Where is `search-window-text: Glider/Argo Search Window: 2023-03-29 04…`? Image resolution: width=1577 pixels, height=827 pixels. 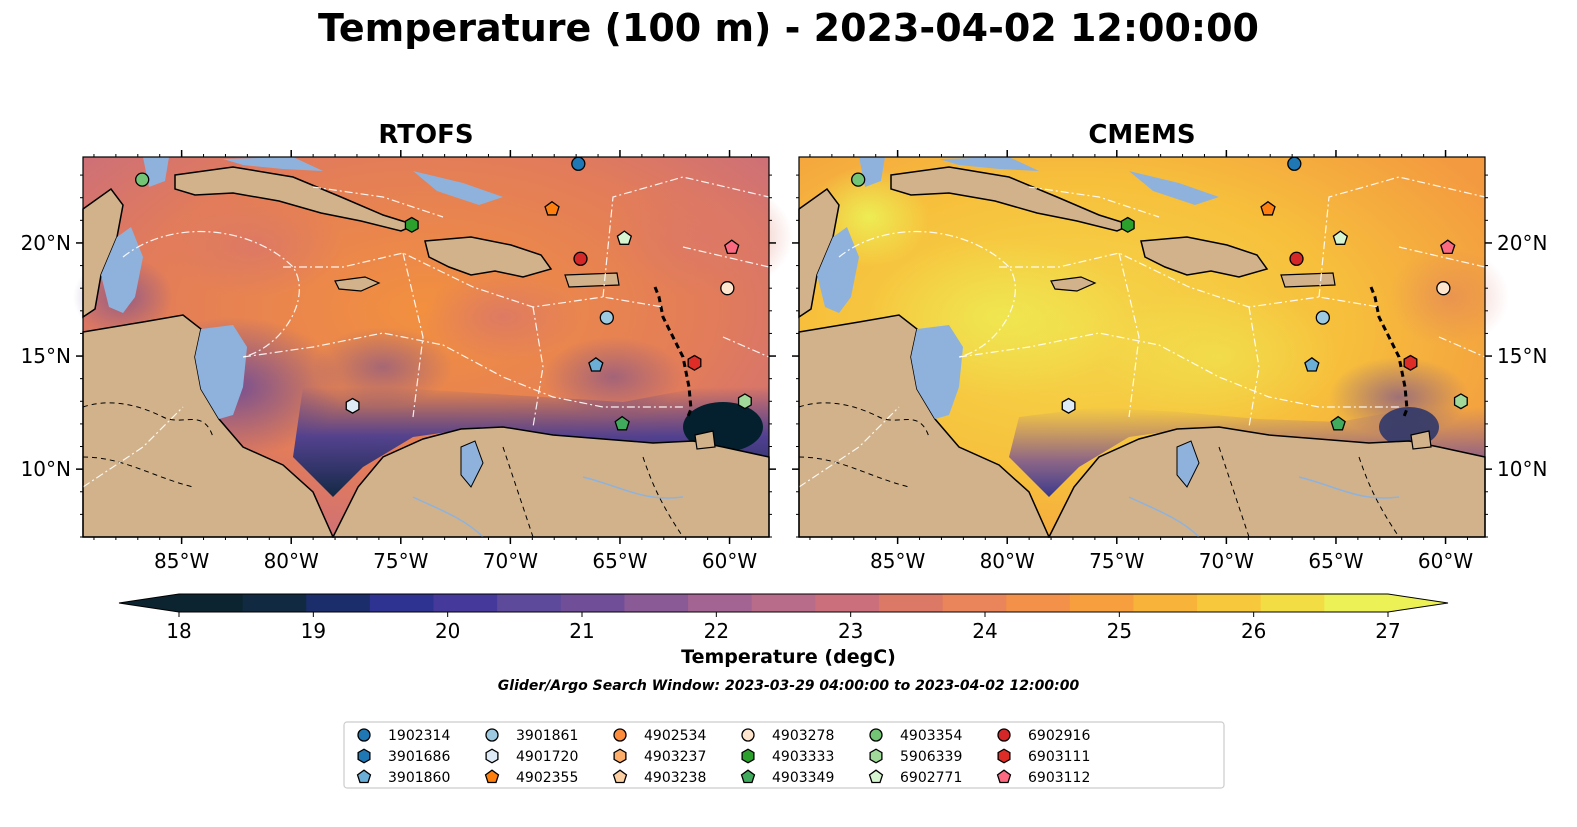
search-window-text: Glider/Argo Search Window: 2023-03-29 04… is located at coordinates (788, 686).